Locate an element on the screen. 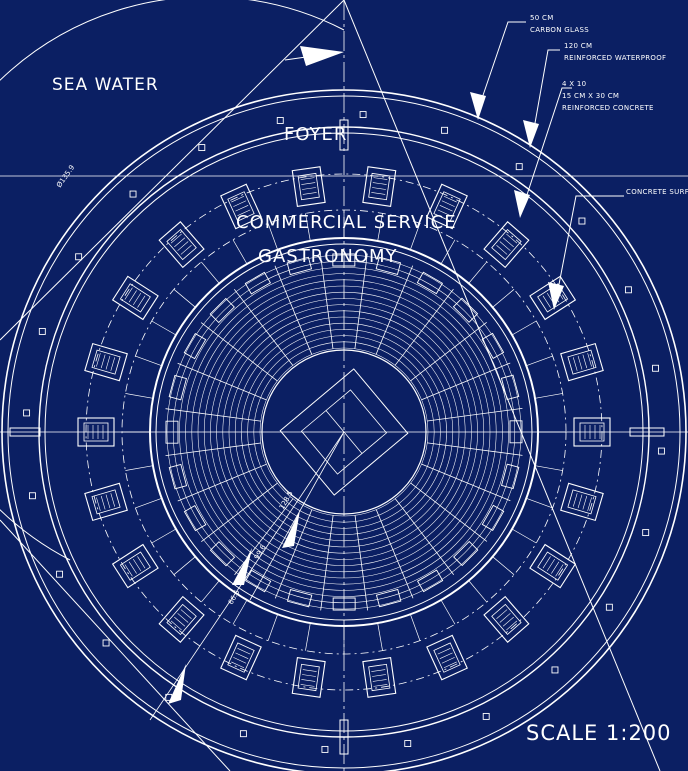 This screenshot has height=771, width=688. seating-row is located at coordinates (344, 432).